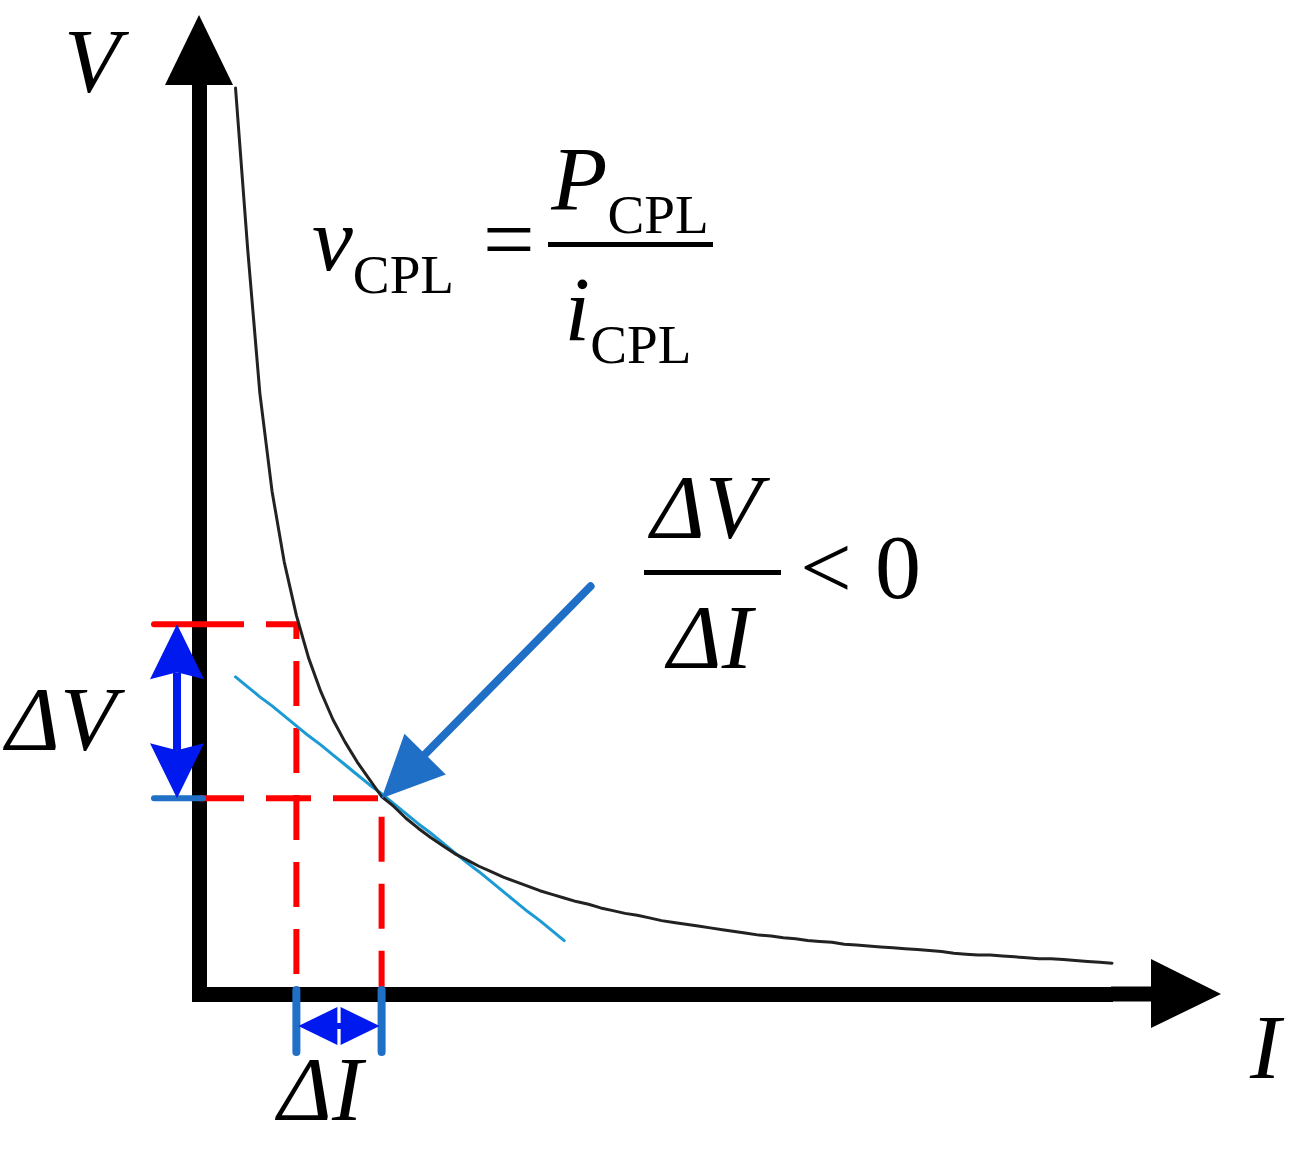  I want to click on annotation: P$_{CPL}$, so click(630, 186).